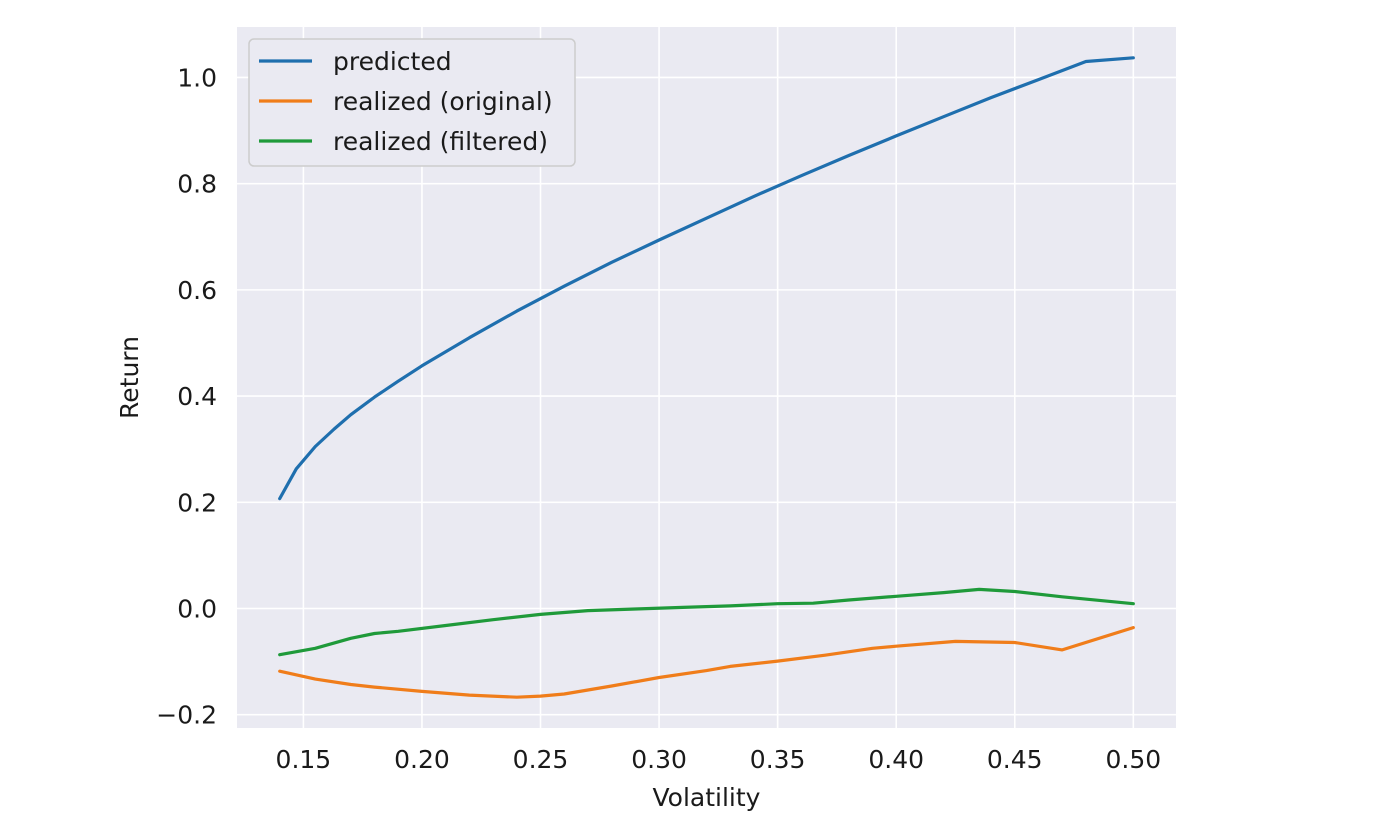  I want to click on y-axis-label: Return, so click(129, 377).